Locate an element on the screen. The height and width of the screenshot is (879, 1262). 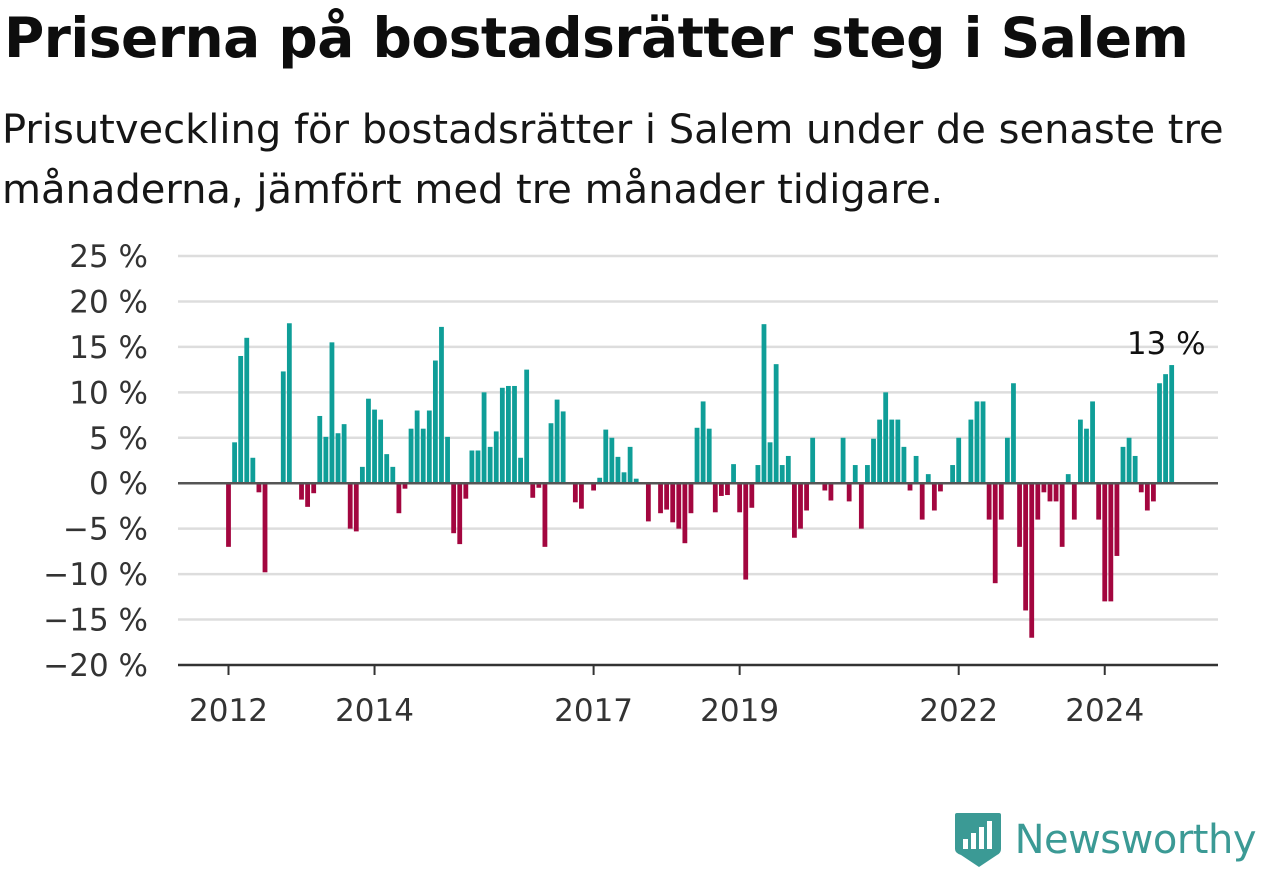
y-tick-label: 25 % is located at coordinates (108, 257).